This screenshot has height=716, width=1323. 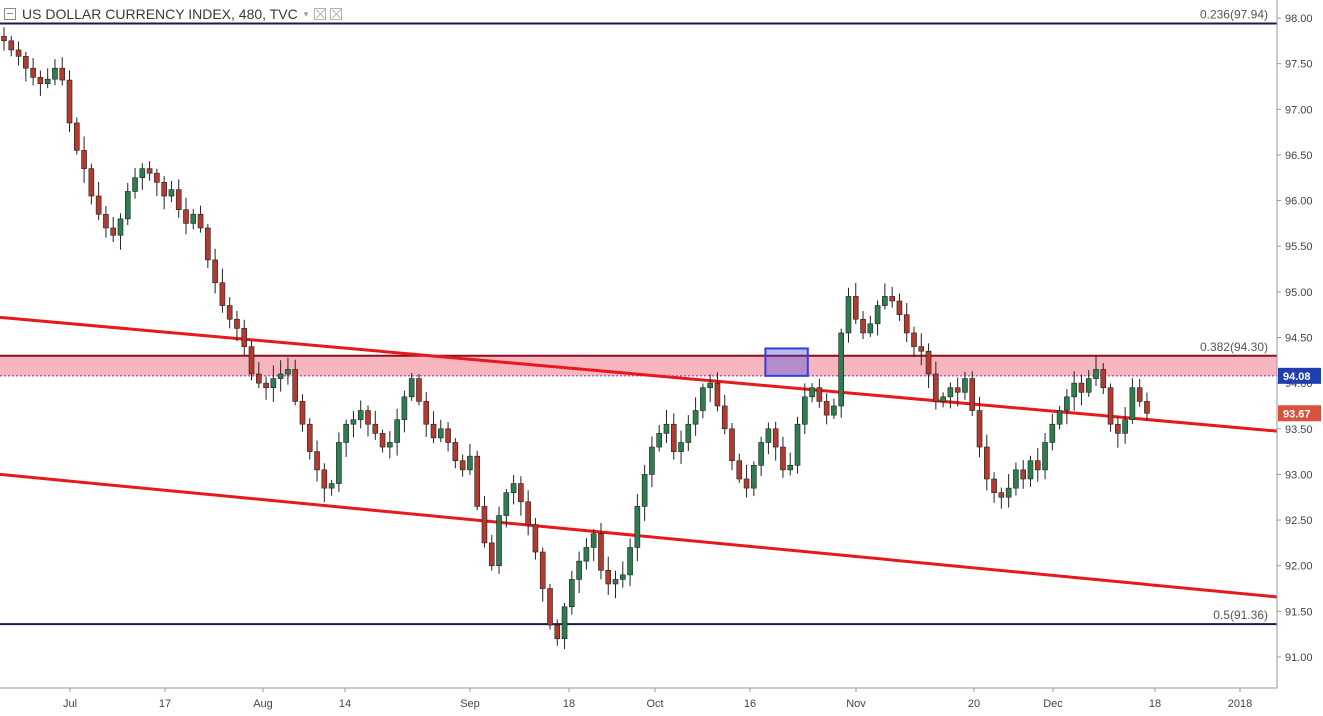 What do you see at coordinates (160, 14) in the screenshot?
I see `symbol-title: US DOLLAR CURRENCY INDEX, 480, TVC` at bounding box center [160, 14].